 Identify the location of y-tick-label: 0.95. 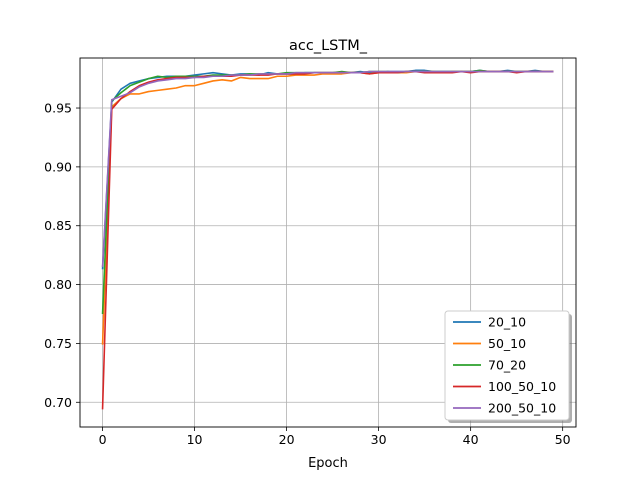
(58, 108).